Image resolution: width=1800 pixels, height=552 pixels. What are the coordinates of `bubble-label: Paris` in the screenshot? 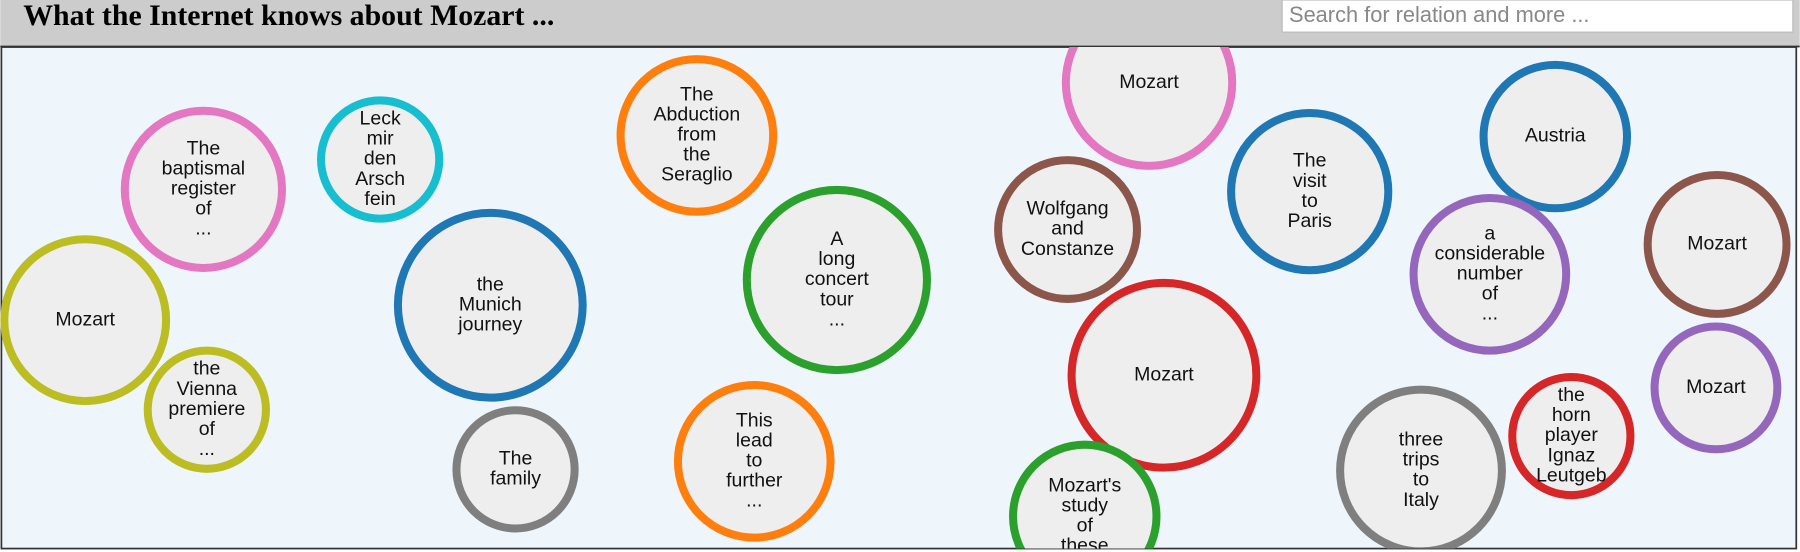 It's located at (1309, 221).